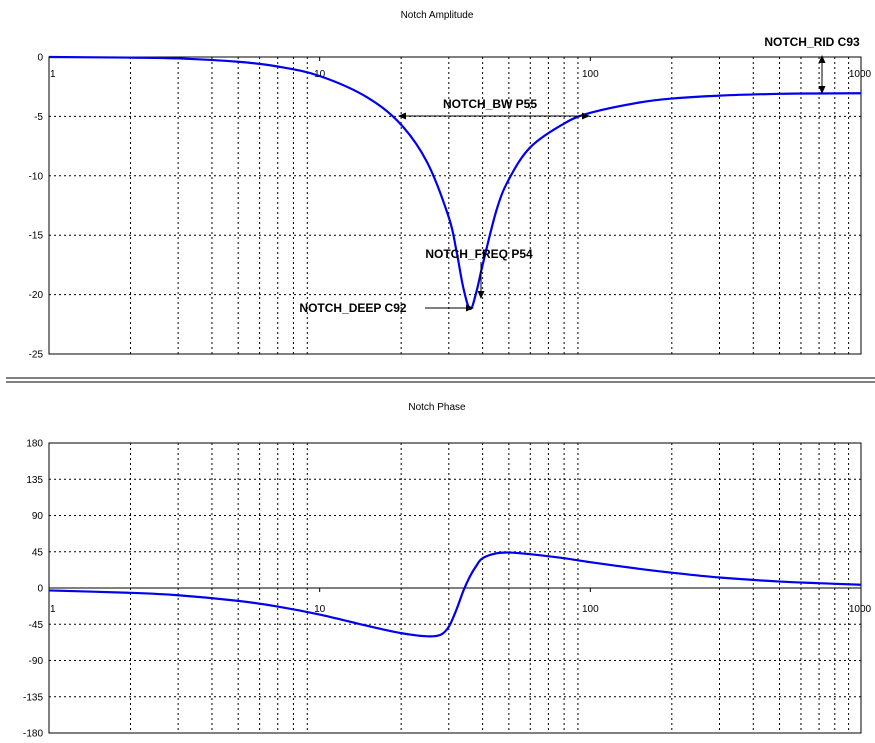 Image resolution: width=875 pixels, height=743 pixels. Describe the element at coordinates (33, 734) in the screenshot. I see `y-tick-label: -180` at that location.